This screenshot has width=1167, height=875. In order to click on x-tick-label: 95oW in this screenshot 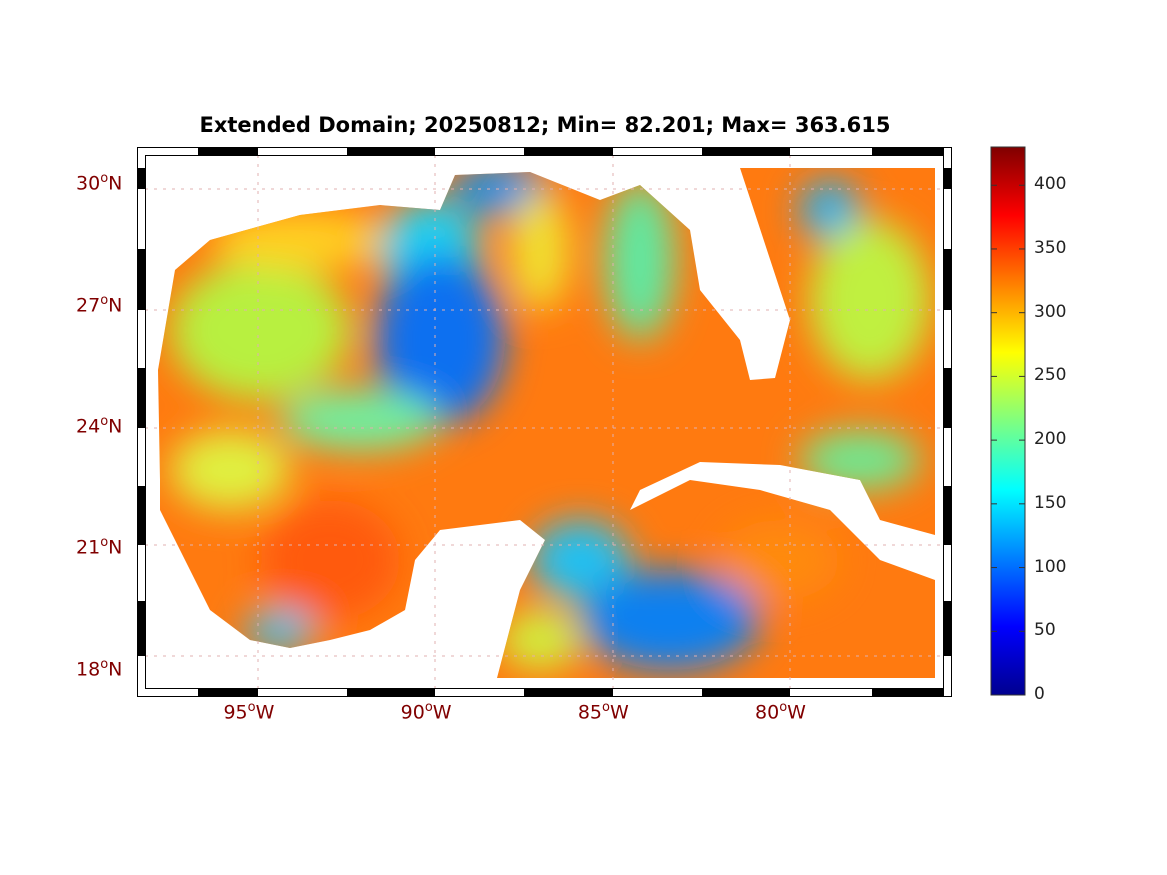, I will do `click(248, 711)`.